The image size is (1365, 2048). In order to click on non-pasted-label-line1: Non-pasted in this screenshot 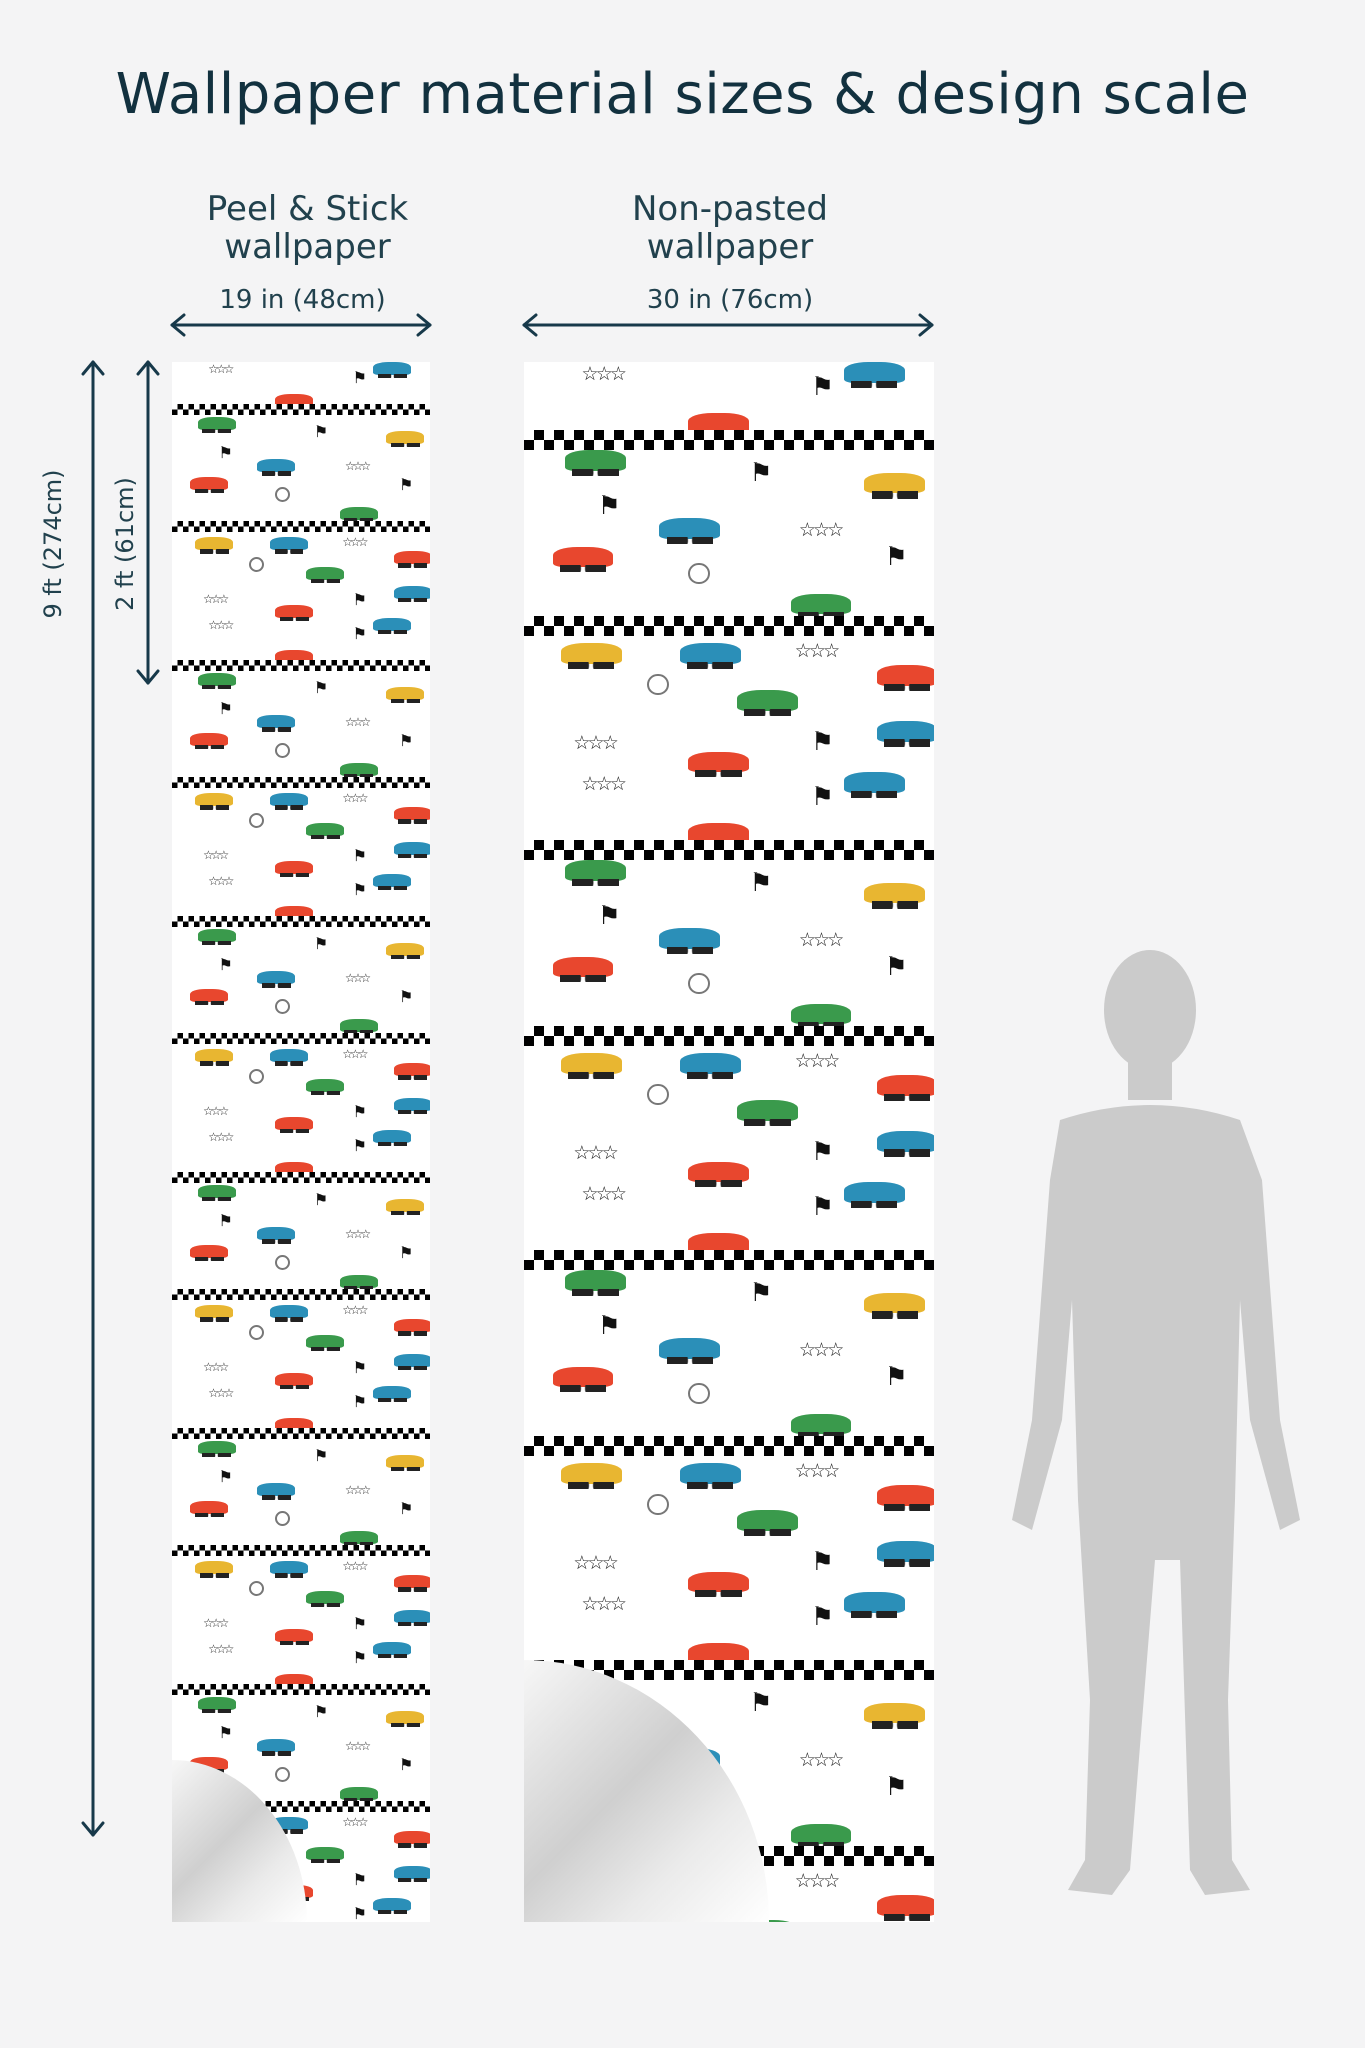, I will do `click(729, 209)`.